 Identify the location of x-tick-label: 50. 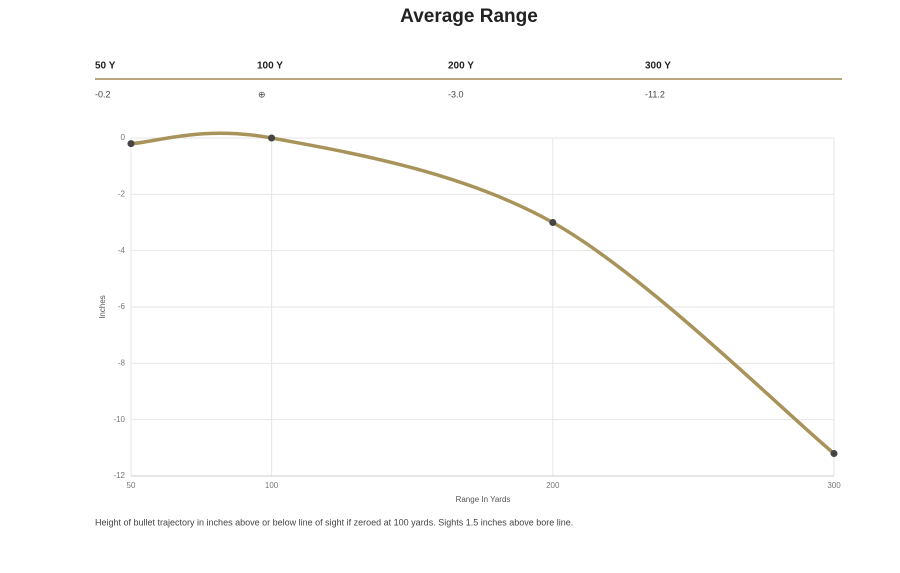
(131, 485).